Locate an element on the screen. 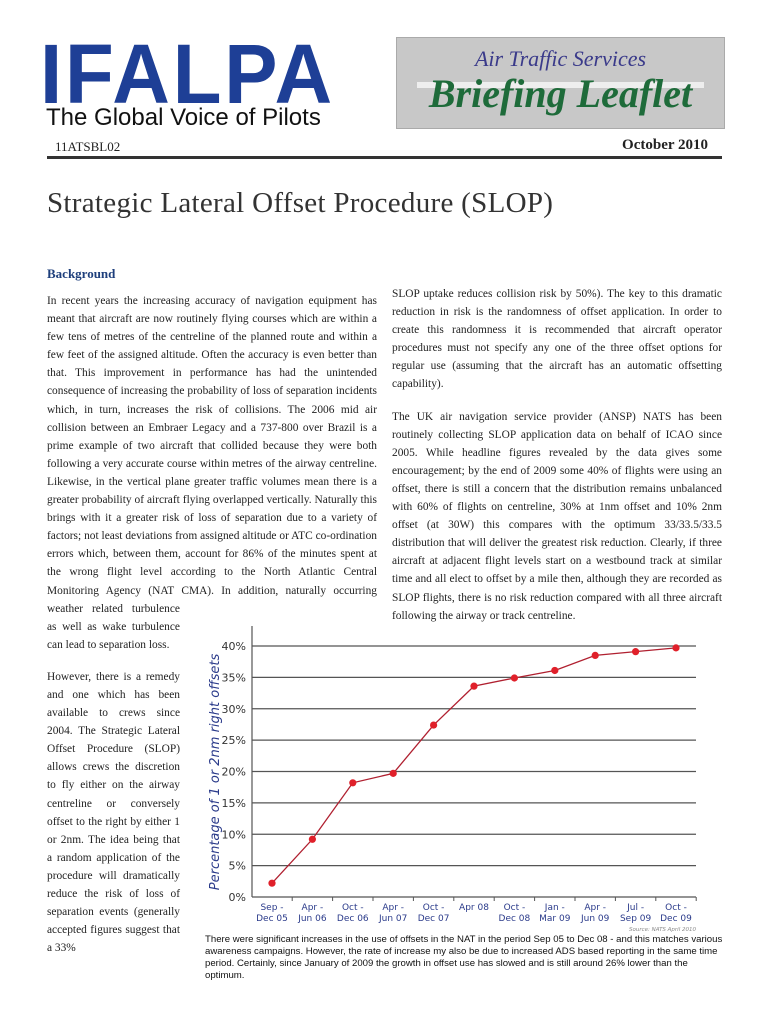 The height and width of the screenshot is (1024, 768). x-tick-label: Jun 06 is located at coordinates (312, 919).